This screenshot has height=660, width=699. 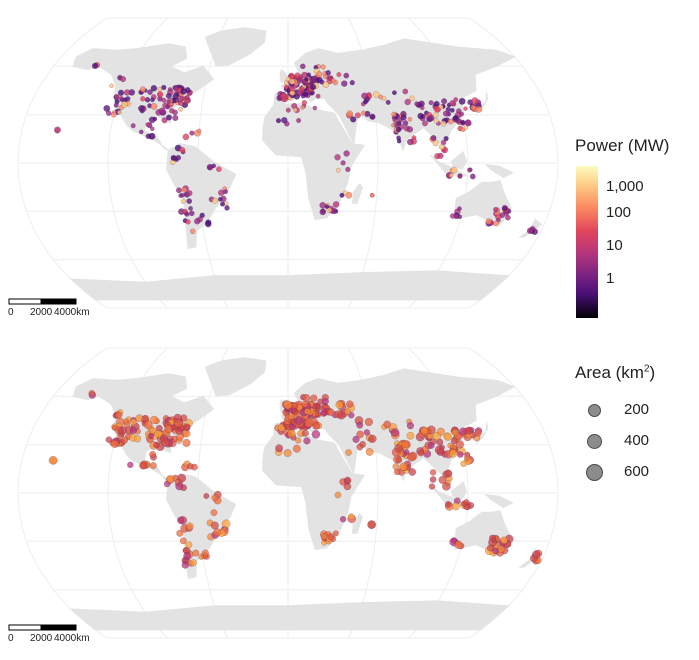 I want to click on land-borneo, so click(x=459, y=490).